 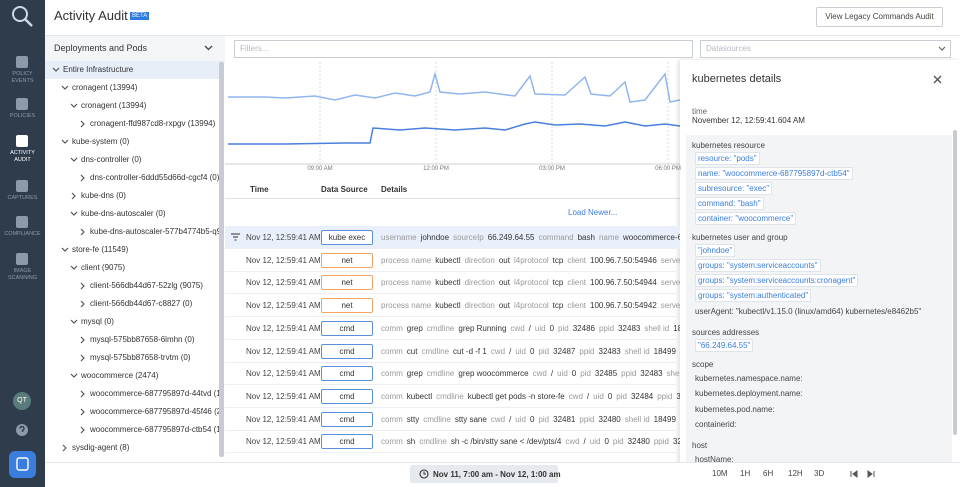 I want to click on chat-button, so click(x=22, y=464).